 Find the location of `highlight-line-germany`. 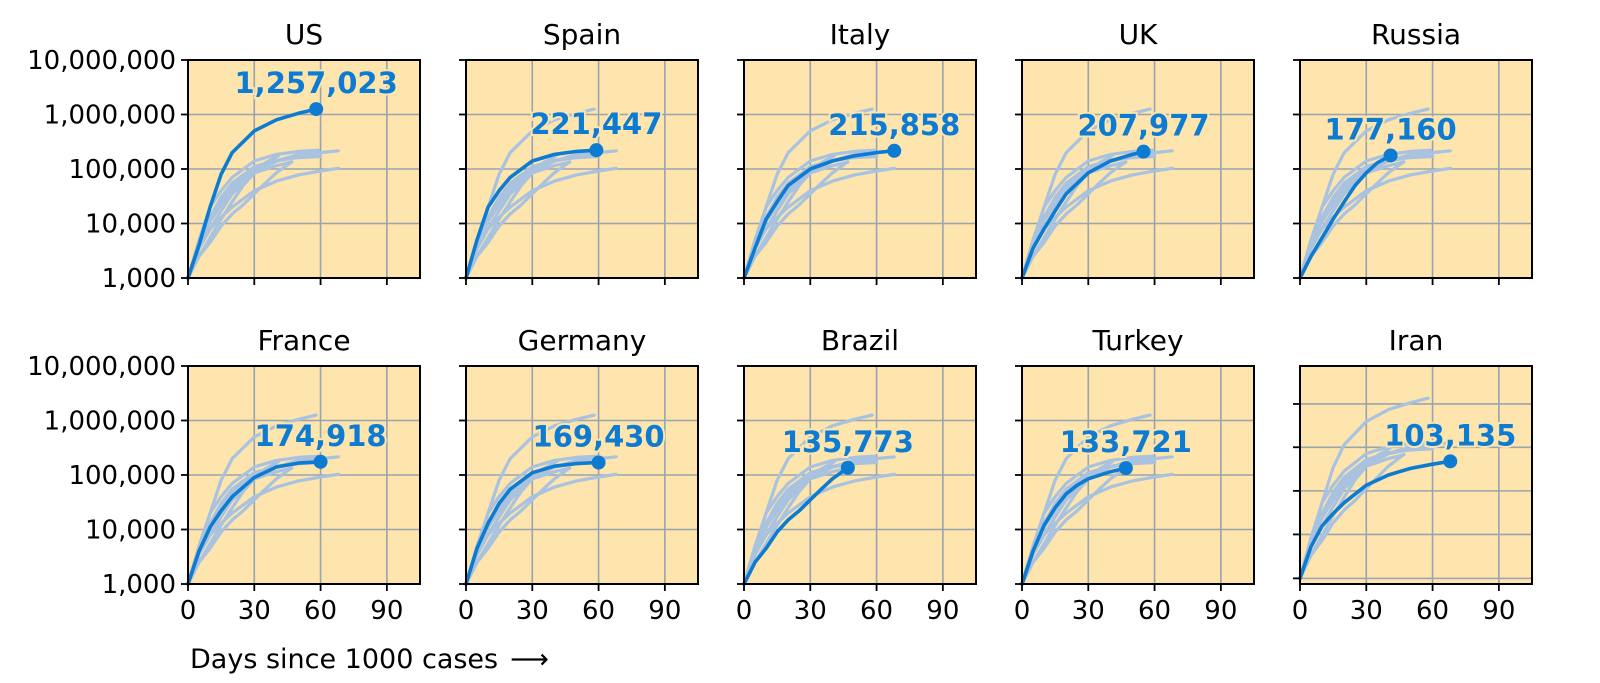

highlight-line-germany is located at coordinates (532, 523).